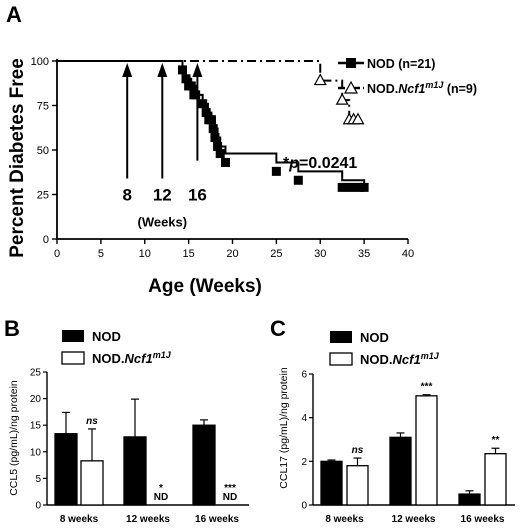 This screenshot has width=520, height=531. What do you see at coordinates (304, 375) in the screenshot?
I see `y-tick-label: 6` at bounding box center [304, 375].